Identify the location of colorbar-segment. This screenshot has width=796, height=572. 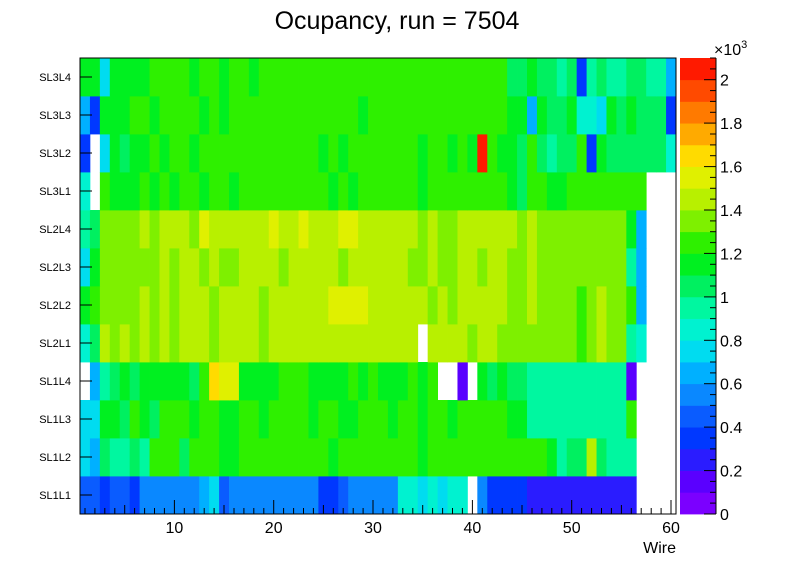
(698, 373).